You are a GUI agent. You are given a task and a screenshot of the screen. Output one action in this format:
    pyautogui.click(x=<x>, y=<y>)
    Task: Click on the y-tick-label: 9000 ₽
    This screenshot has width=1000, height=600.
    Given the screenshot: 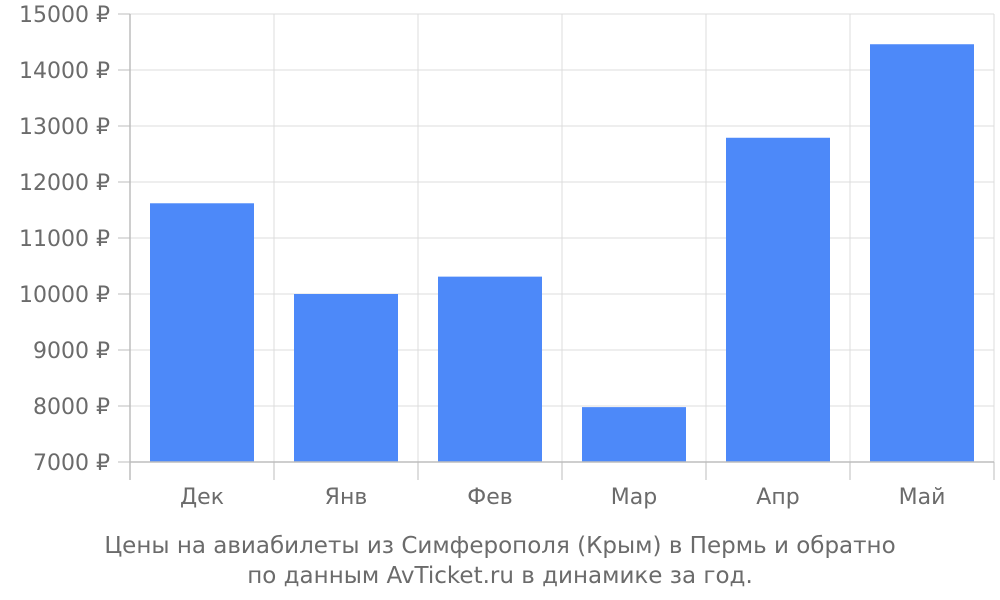 What is the action you would take?
    pyautogui.click(x=71, y=351)
    